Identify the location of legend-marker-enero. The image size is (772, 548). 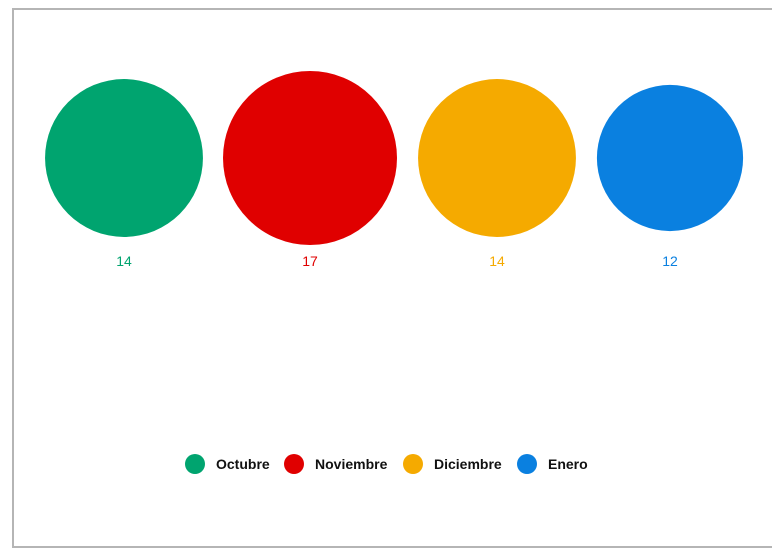
(527, 464).